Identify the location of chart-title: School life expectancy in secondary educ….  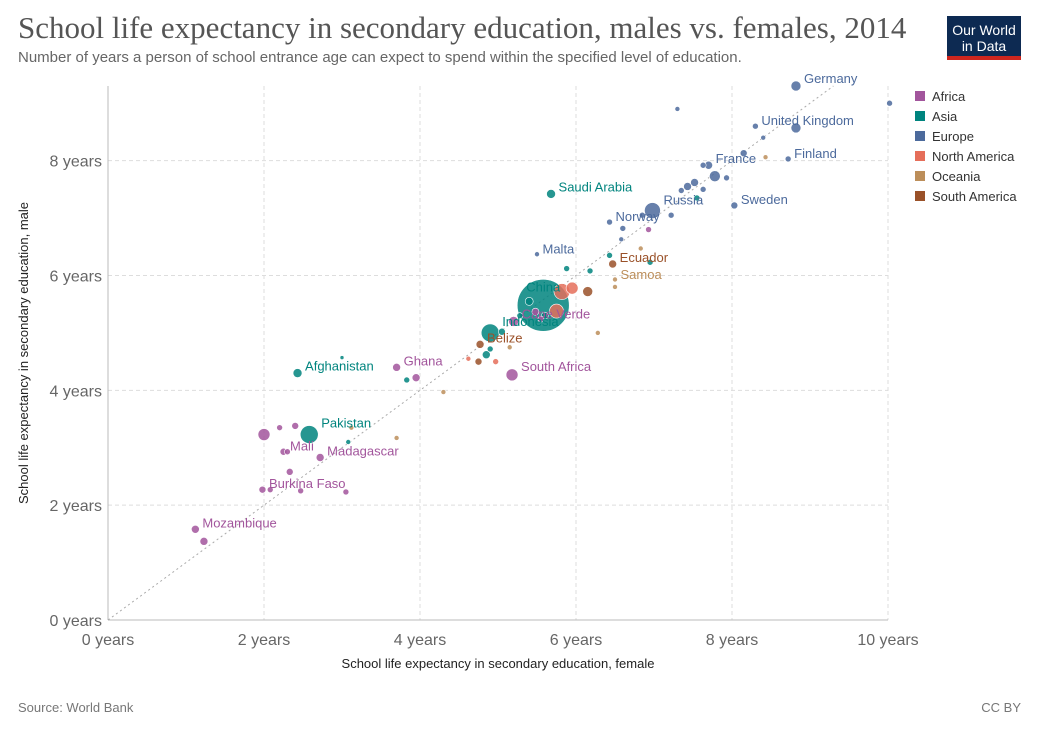
(462, 27).